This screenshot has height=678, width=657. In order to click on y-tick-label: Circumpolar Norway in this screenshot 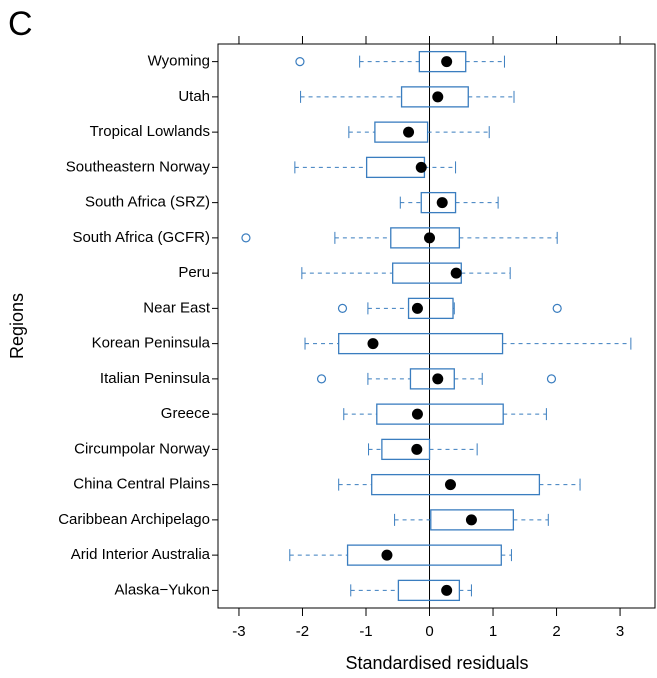, I will do `click(142, 448)`.